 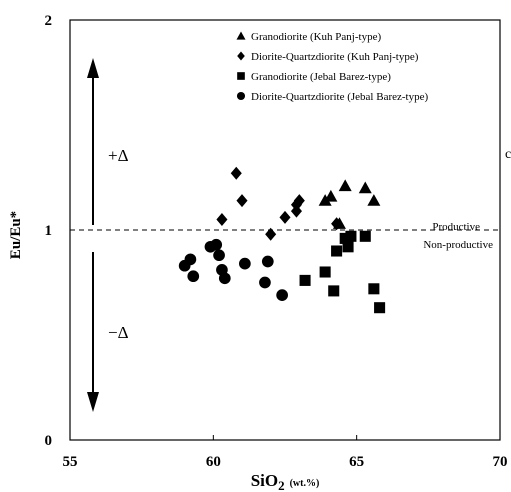 What do you see at coordinates (264, 480) in the screenshot?
I see `x-axis-label-main: SiO` at bounding box center [264, 480].